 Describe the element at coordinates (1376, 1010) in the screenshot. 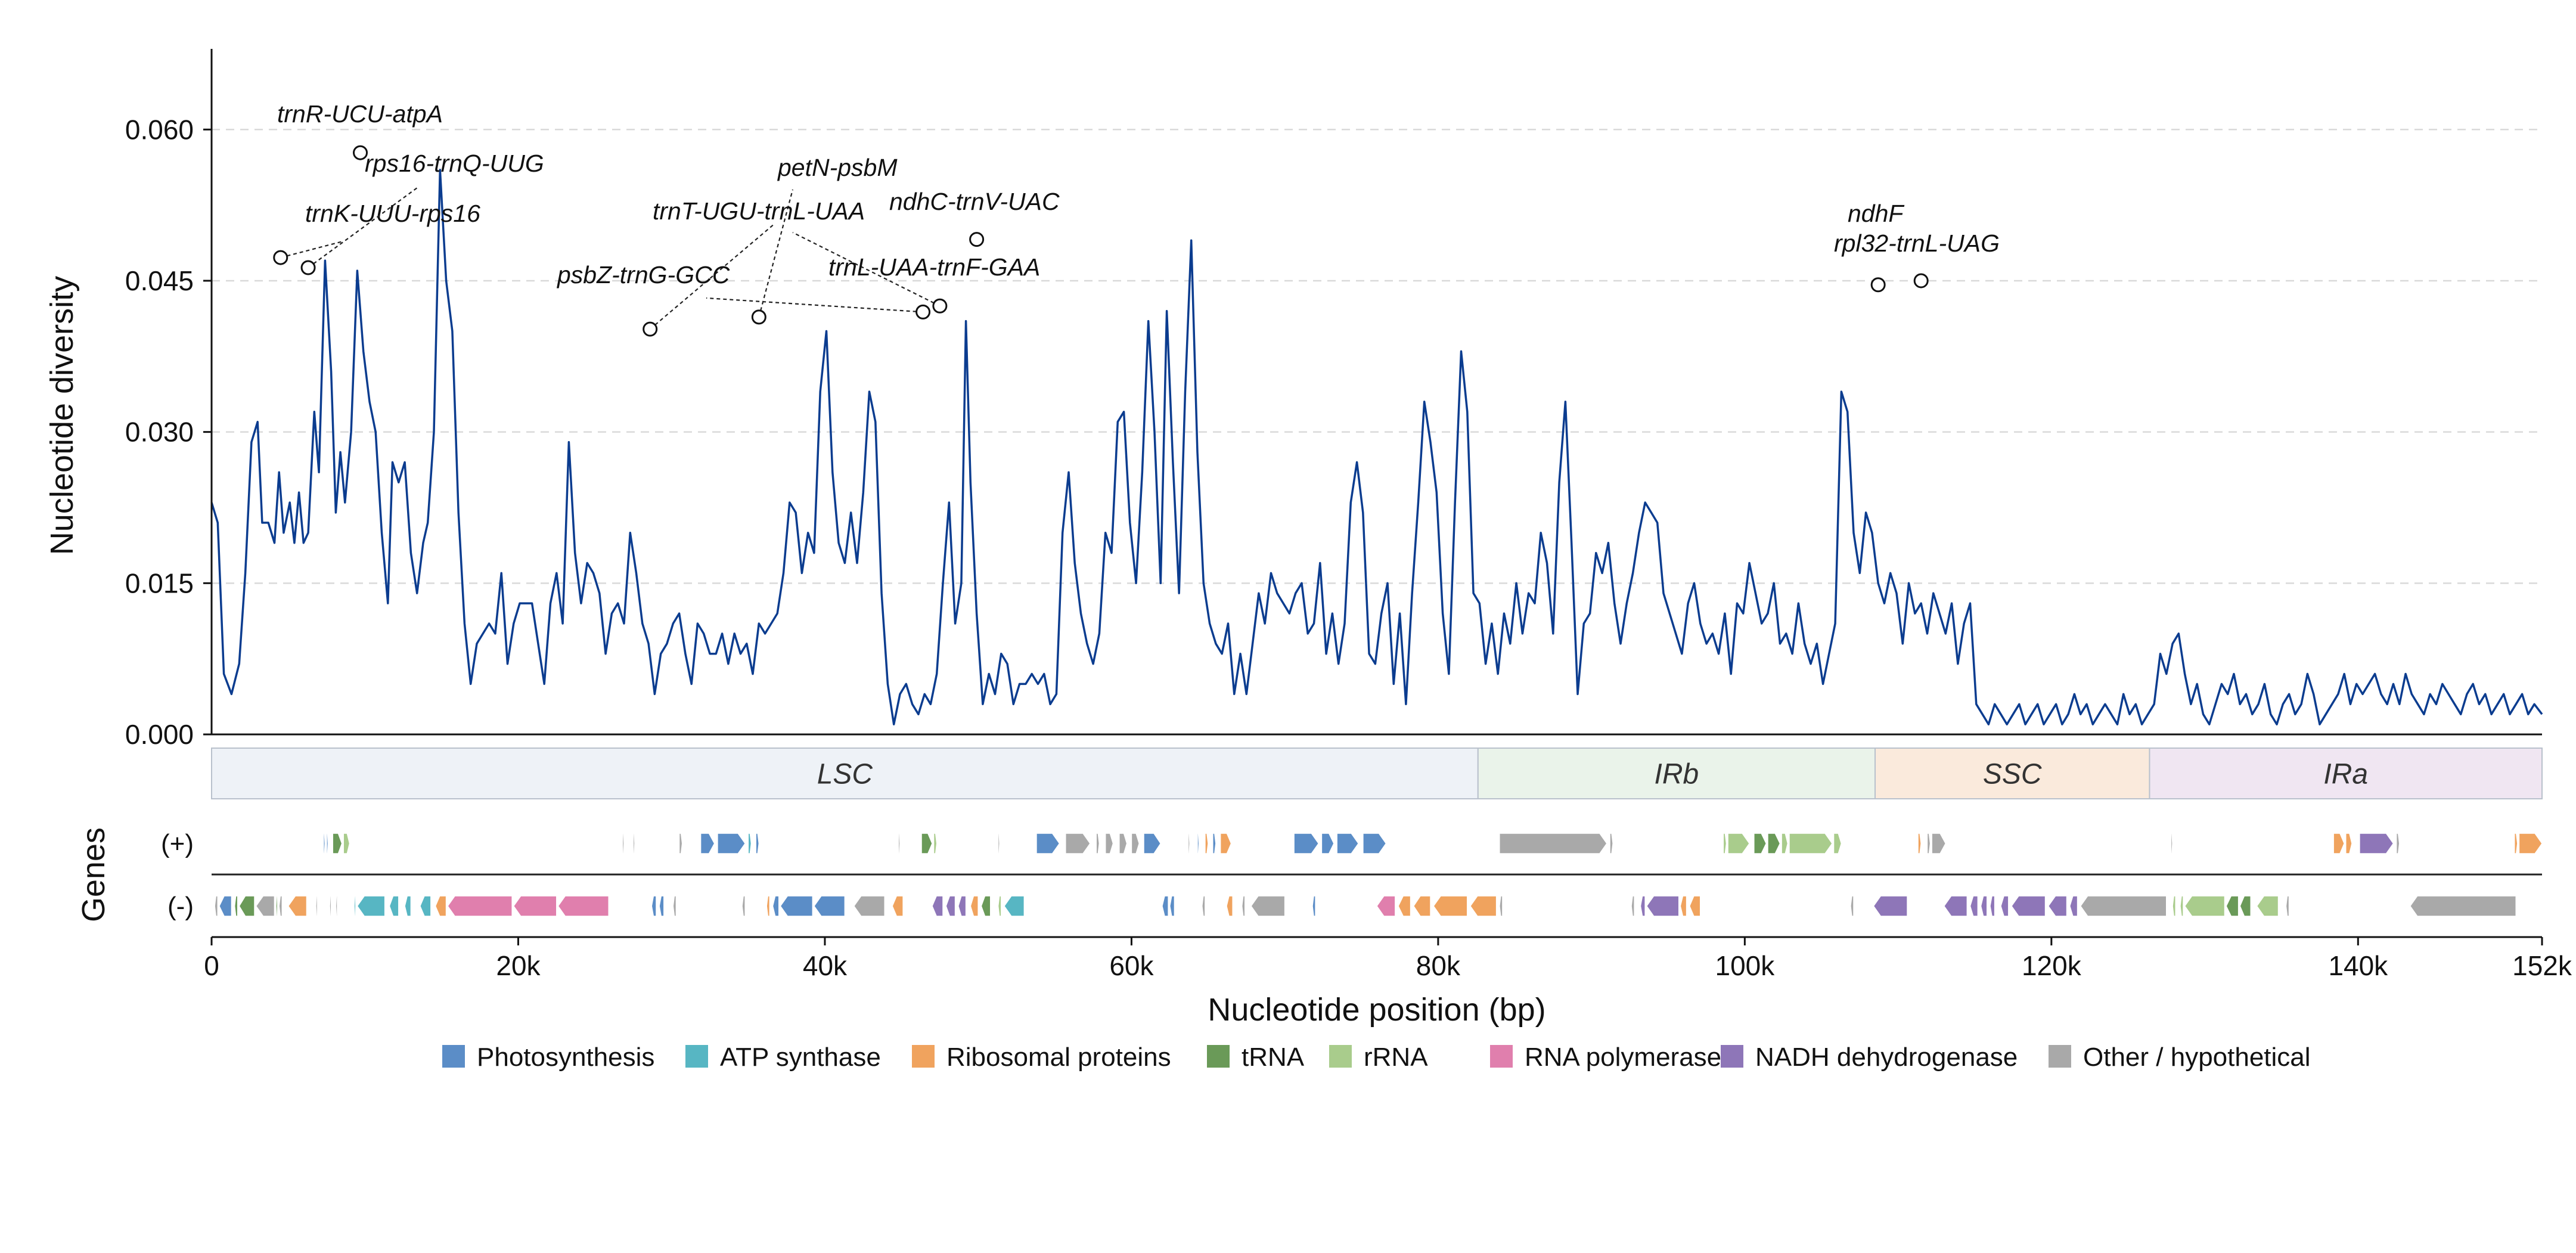

I see `x-axis-title: Nucleotide position (bp)` at that location.